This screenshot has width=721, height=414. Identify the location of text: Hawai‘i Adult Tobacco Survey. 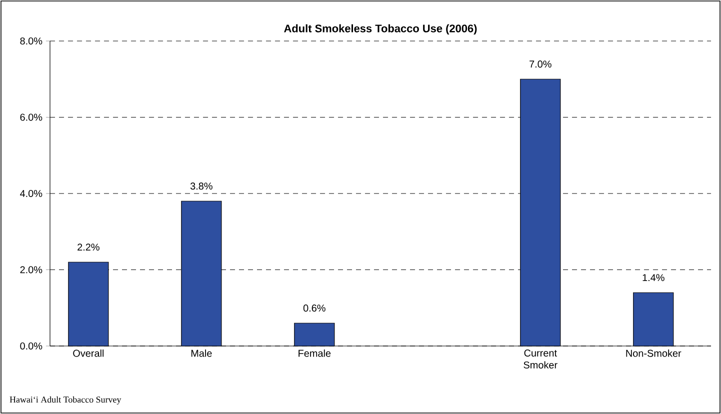
(66, 400).